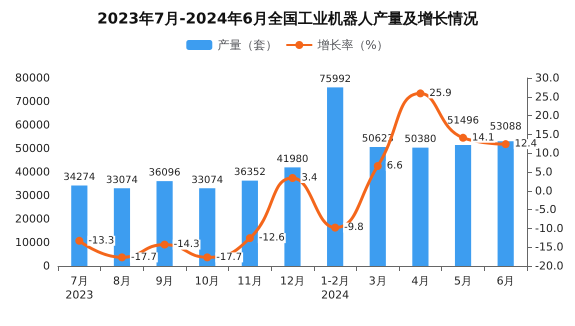  What do you see at coordinates (335, 288) in the screenshot?
I see `x-tick-label: 1-2月 2024` at bounding box center [335, 288].